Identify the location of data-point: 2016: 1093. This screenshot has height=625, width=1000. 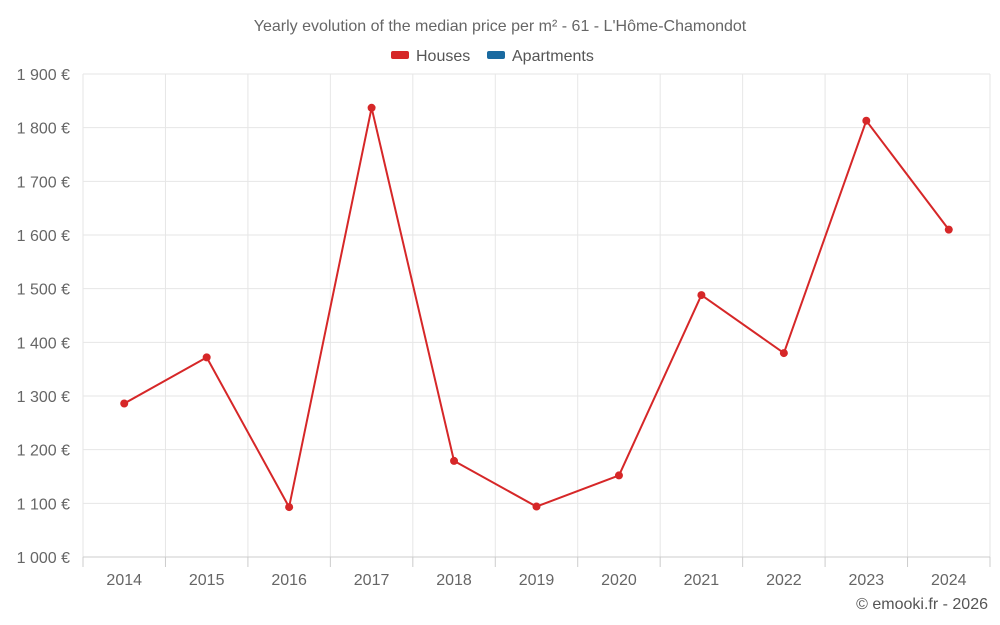
(289, 507).